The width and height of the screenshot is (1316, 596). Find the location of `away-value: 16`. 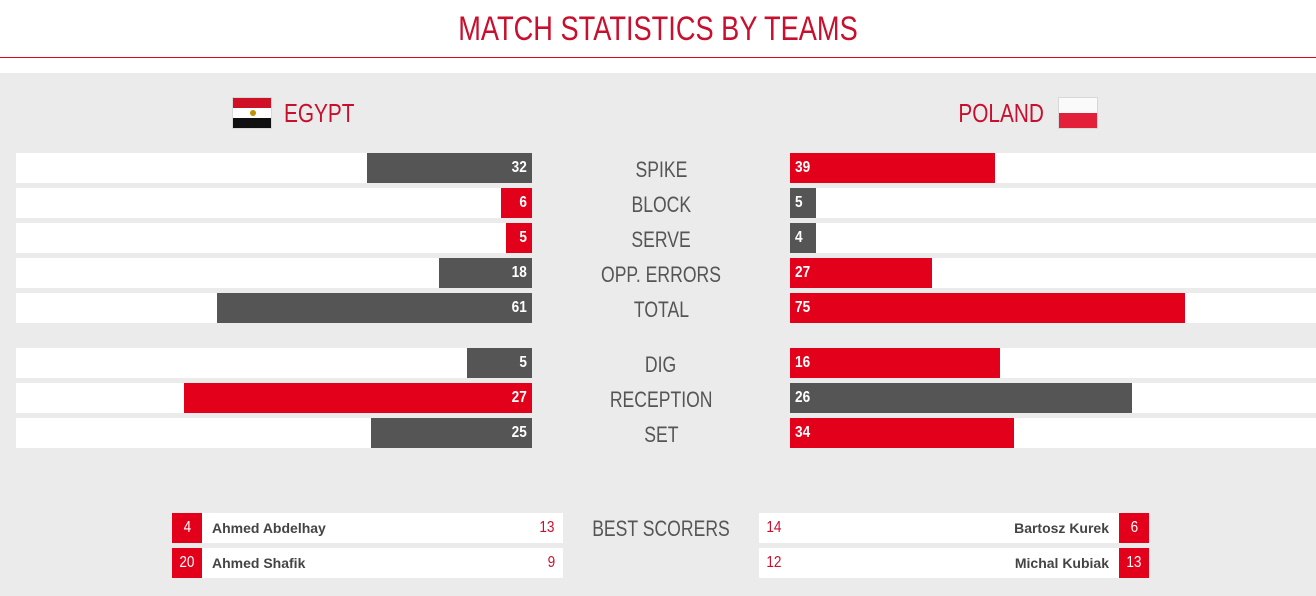

away-value: 16 is located at coordinates (803, 362).